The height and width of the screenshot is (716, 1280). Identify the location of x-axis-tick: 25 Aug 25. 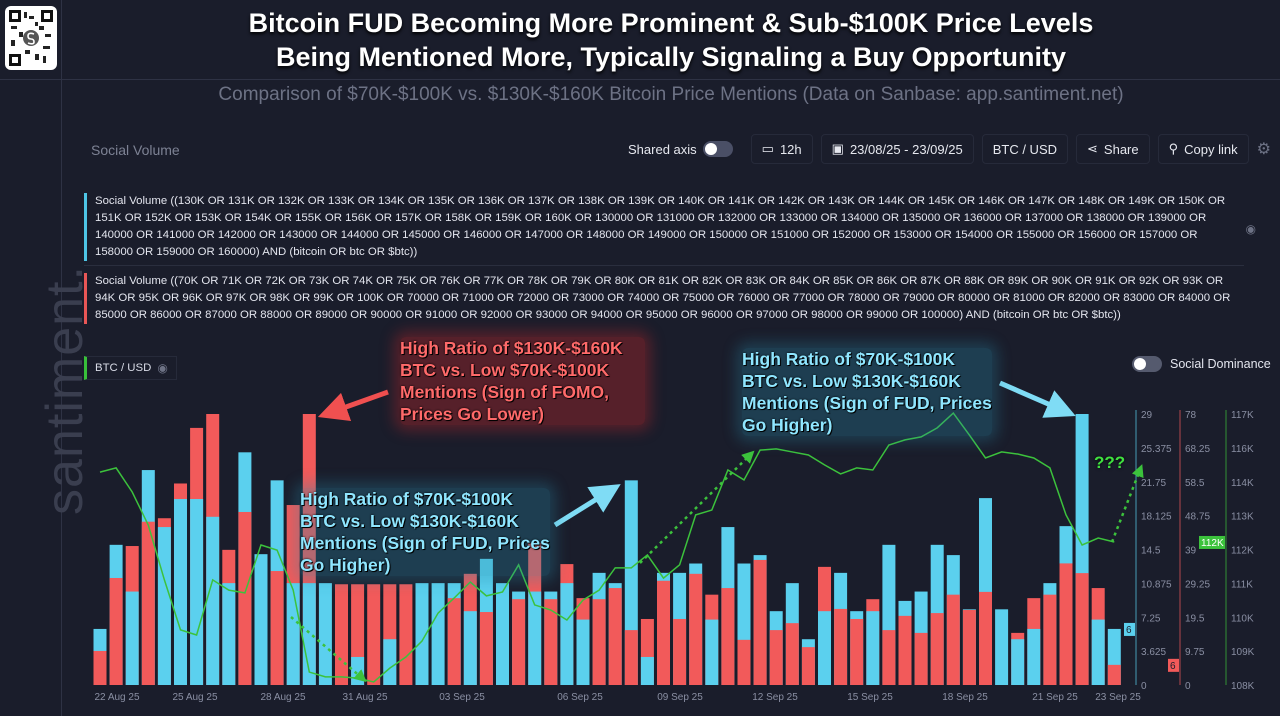
(194, 697).